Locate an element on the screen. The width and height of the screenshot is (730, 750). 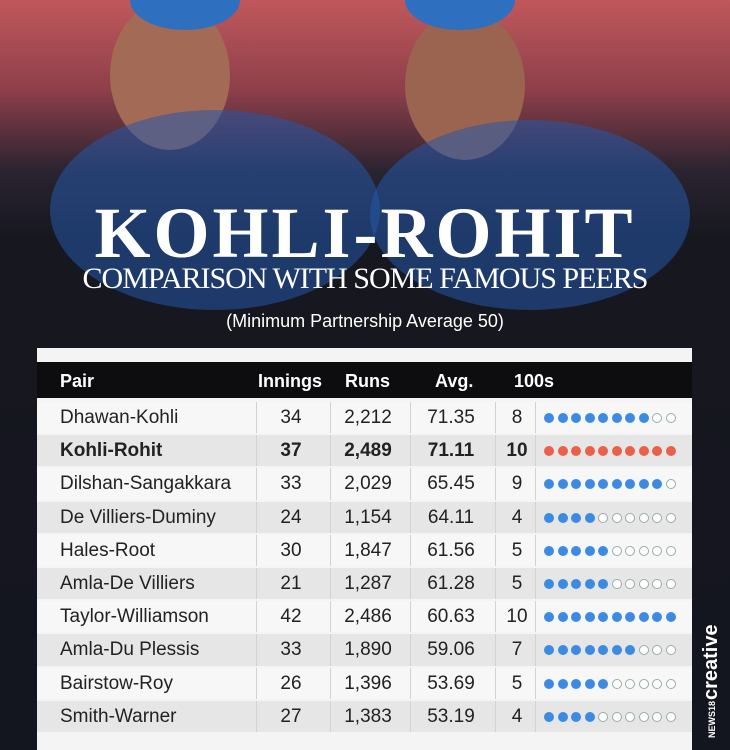
table-cell: 2,029 is located at coordinates (368, 484).